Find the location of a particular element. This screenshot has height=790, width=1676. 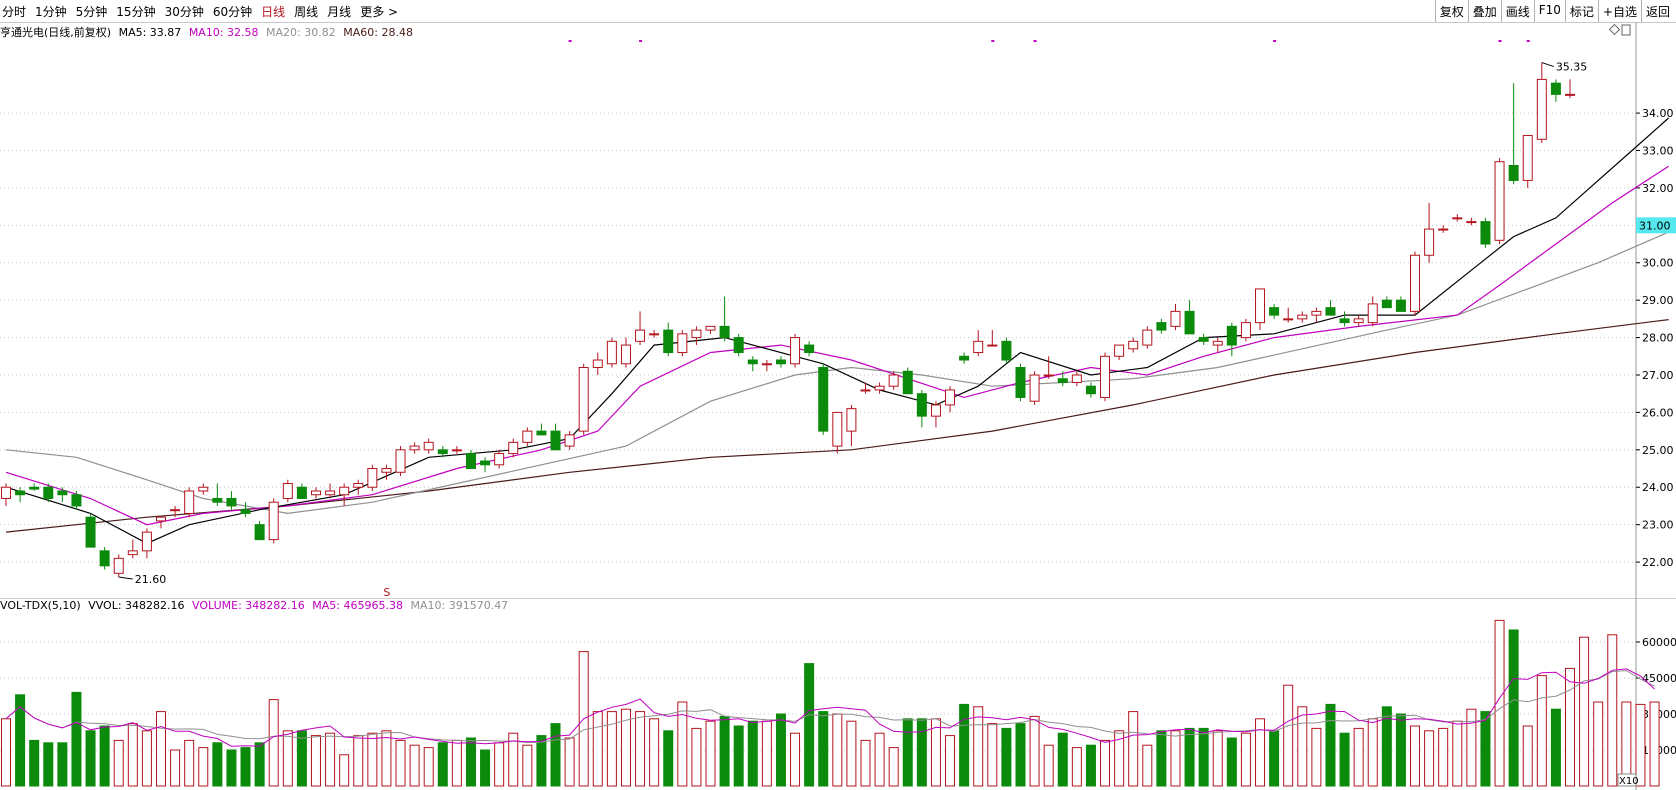

f10-button: F10 is located at coordinates (1549, 11).